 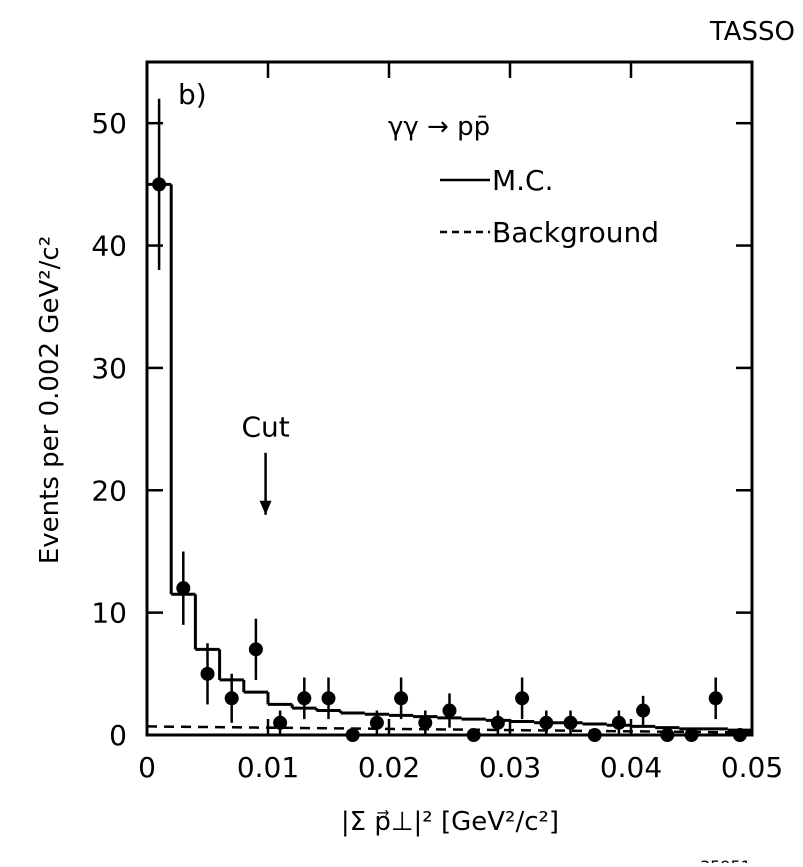 I want to click on x-axis-label: |Σ p⃗⊥|² [GeV²/c²], so click(x=450, y=822).